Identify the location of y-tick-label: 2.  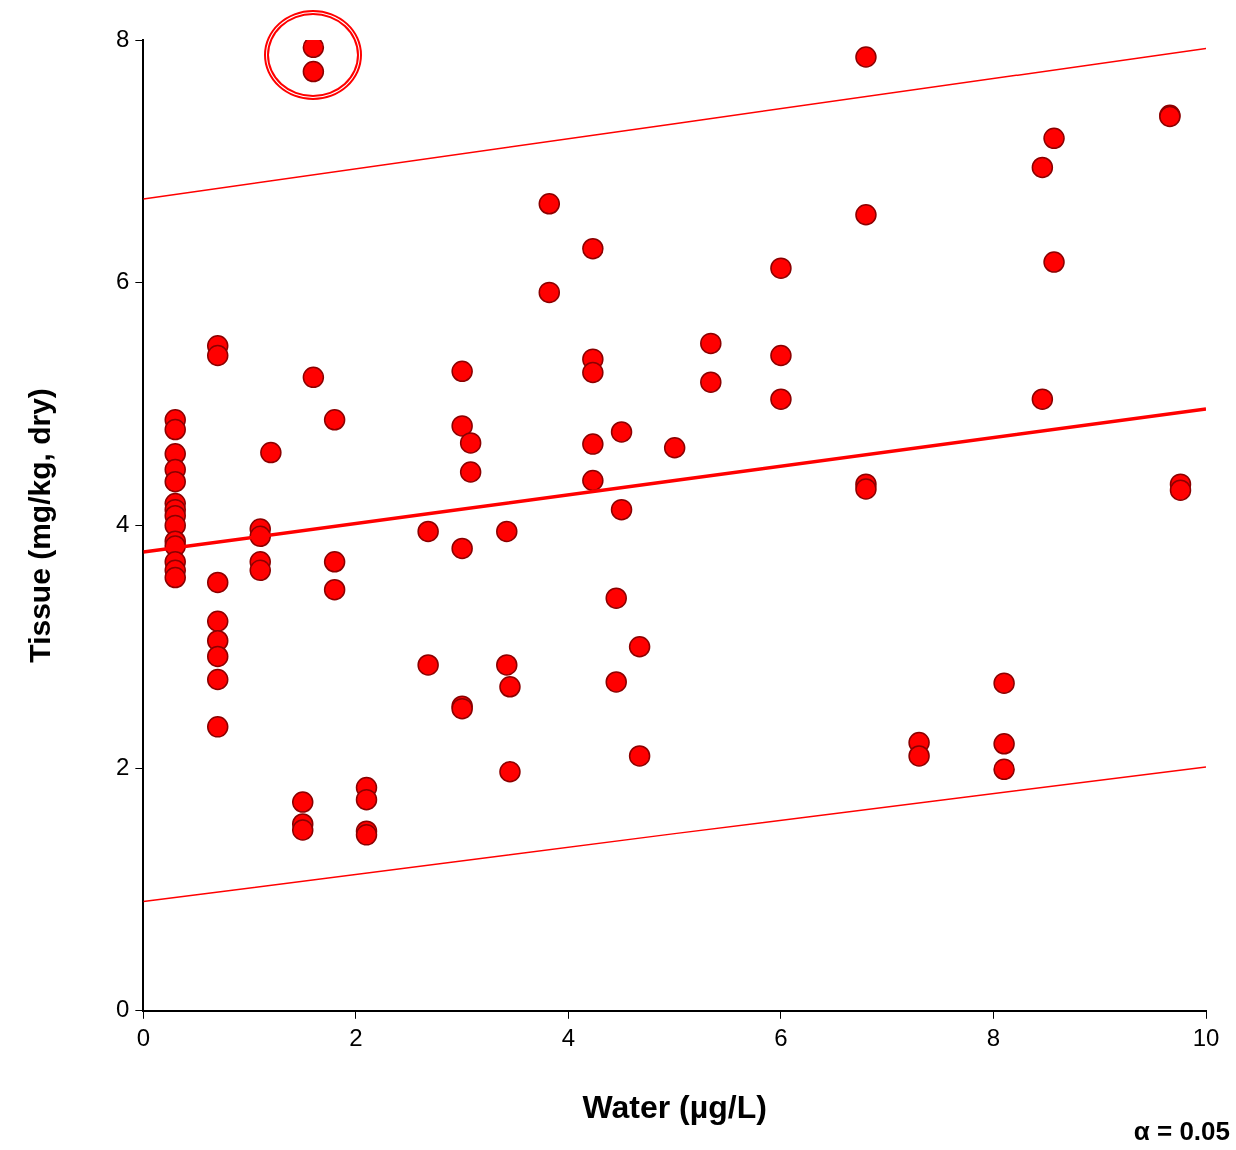
(122, 766).